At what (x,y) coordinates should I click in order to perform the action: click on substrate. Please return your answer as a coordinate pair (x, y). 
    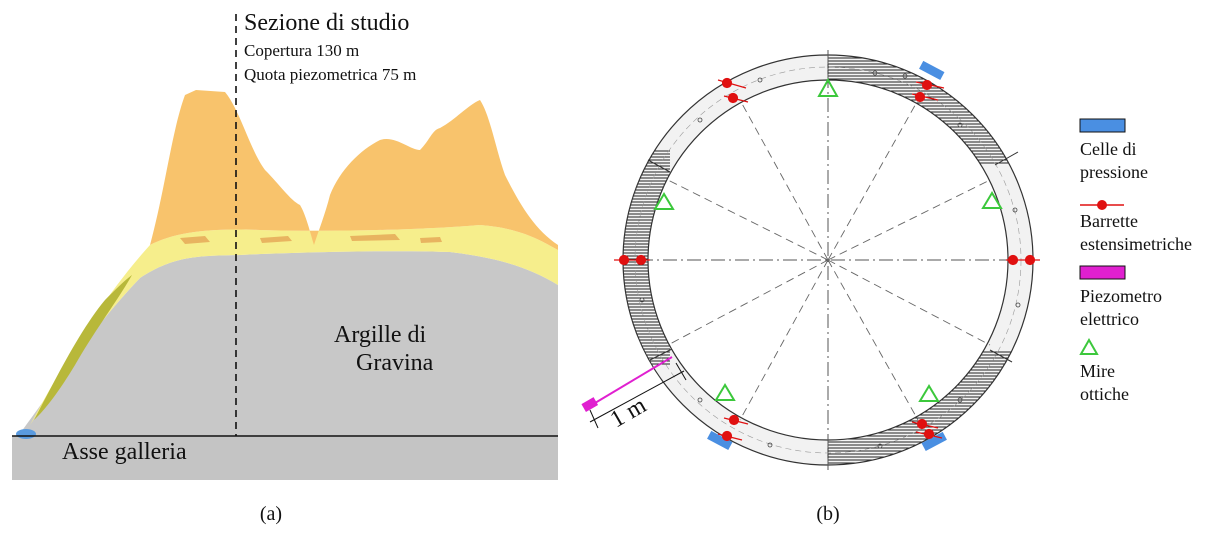
    Looking at the image, I should click on (285, 458).